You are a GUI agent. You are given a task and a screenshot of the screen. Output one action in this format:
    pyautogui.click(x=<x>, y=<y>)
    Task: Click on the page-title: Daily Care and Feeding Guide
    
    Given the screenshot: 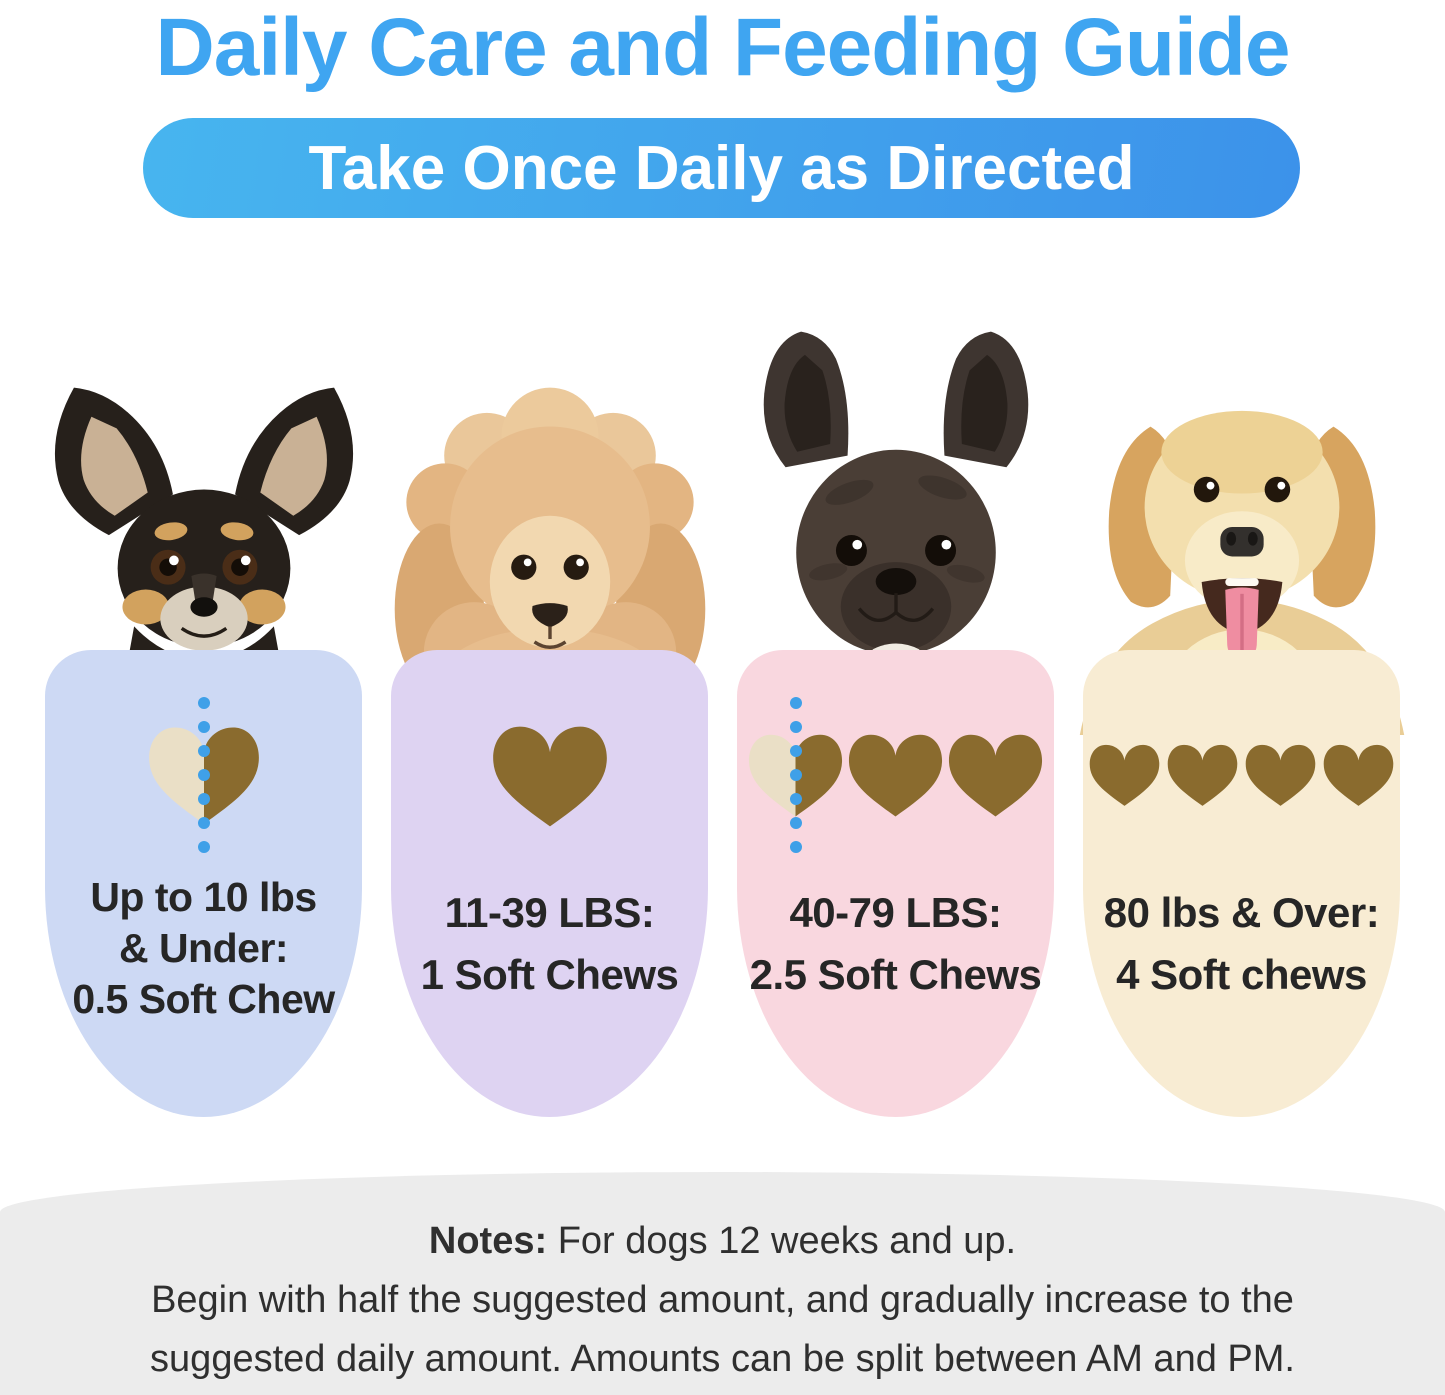 What is the action you would take?
    pyautogui.click(x=723, y=47)
    